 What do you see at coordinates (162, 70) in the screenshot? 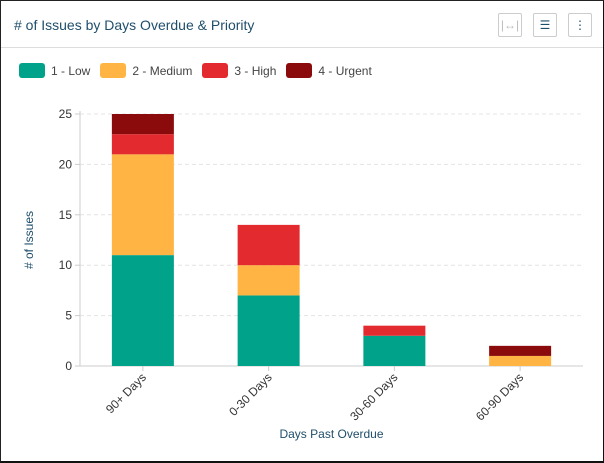
I see `legend-label: 2 - Medium` at bounding box center [162, 70].